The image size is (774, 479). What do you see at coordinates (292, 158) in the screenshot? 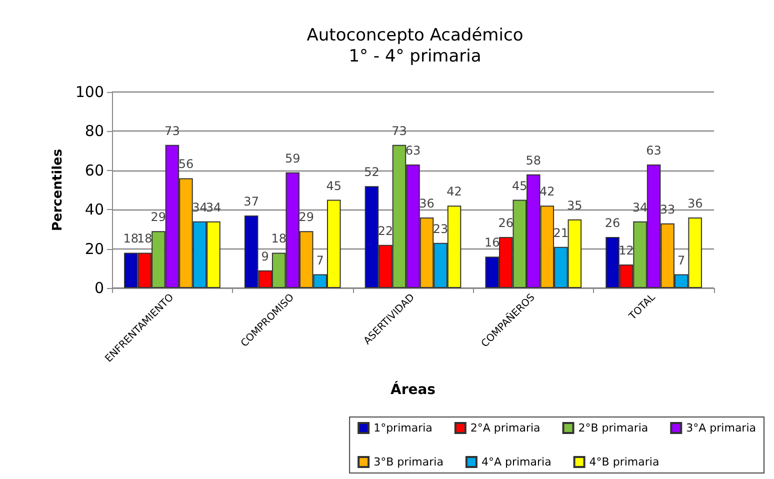
I see `data-label: 59` at bounding box center [292, 158].